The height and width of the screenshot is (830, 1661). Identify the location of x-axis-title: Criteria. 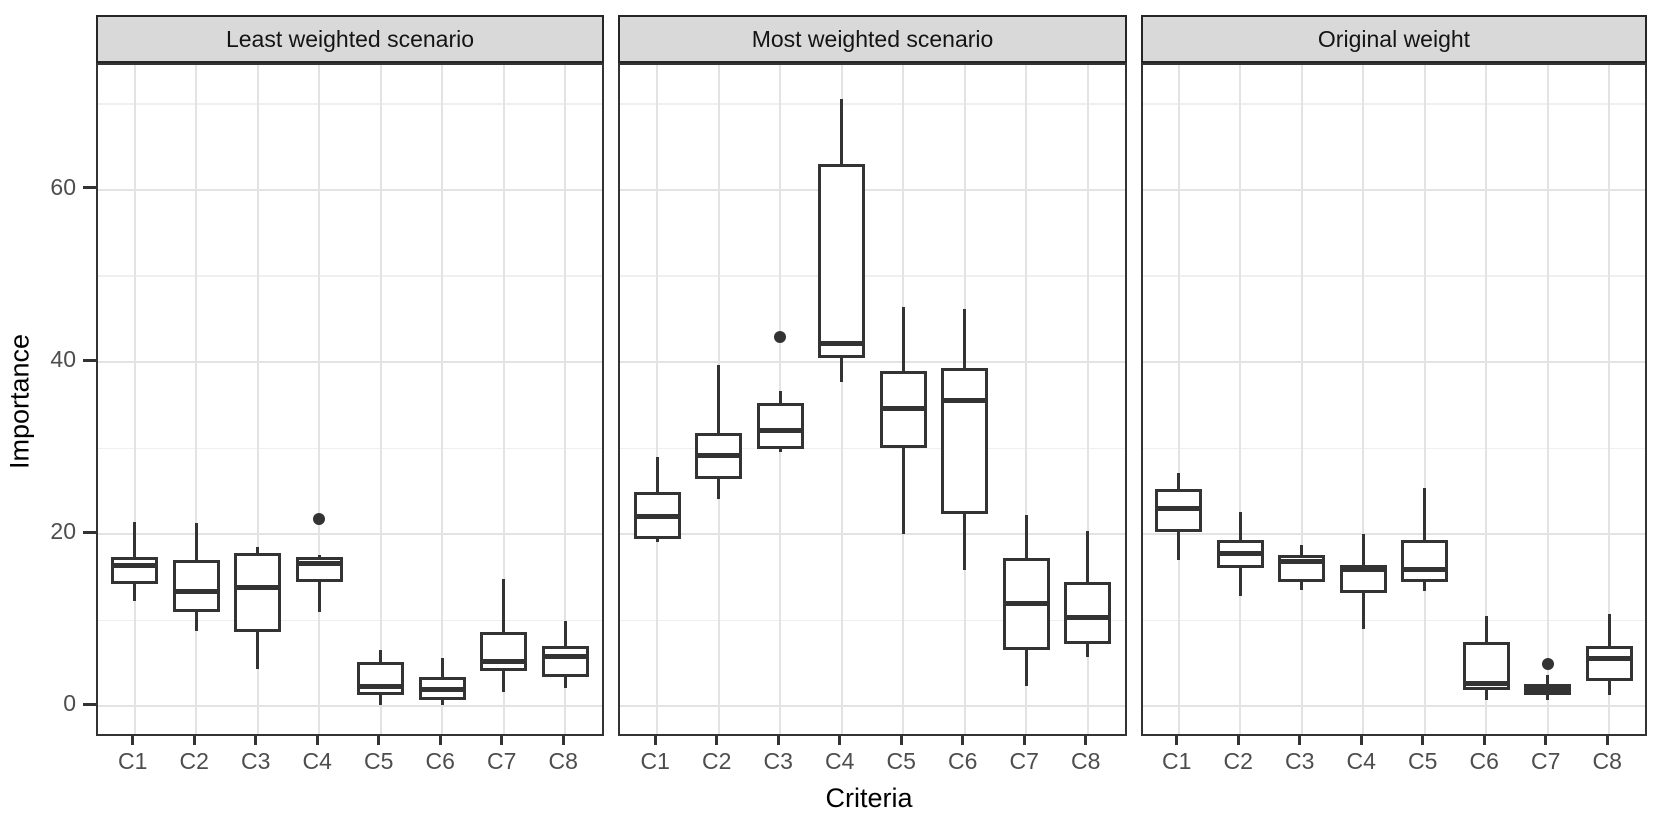
(869, 798).